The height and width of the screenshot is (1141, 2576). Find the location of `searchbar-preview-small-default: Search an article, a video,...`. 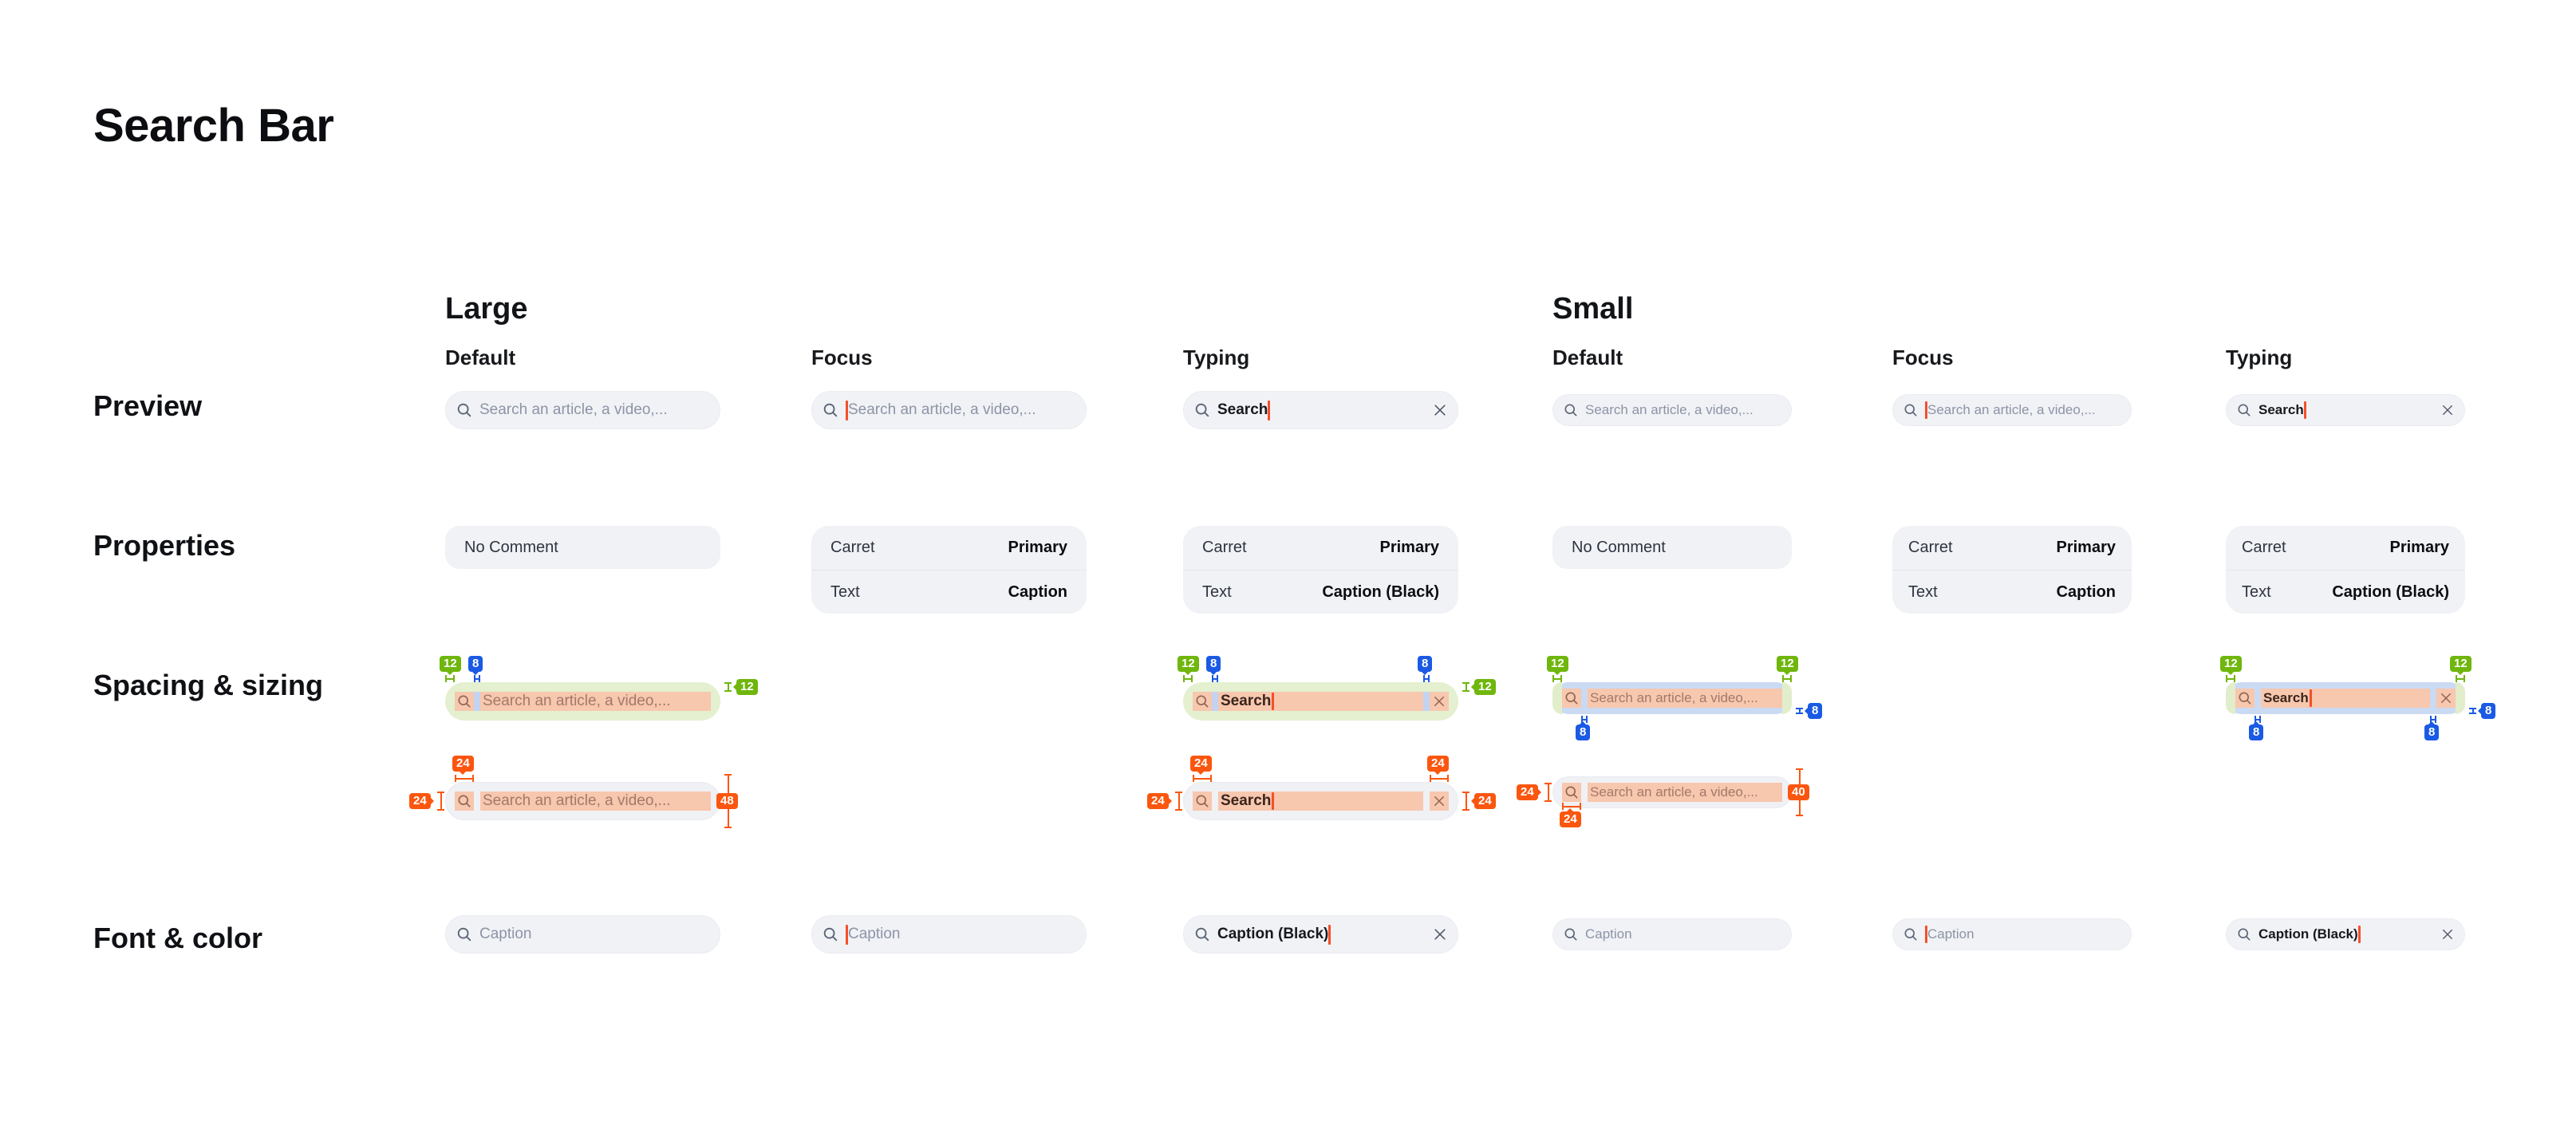

searchbar-preview-small-default: Search an article, a video,... is located at coordinates (1672, 410).